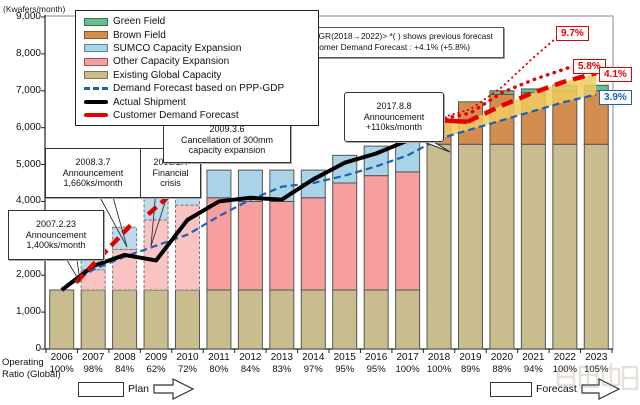 This screenshot has height=405, width=640. I want to click on legend-item: Customer Demand Forecast, so click(198, 115).